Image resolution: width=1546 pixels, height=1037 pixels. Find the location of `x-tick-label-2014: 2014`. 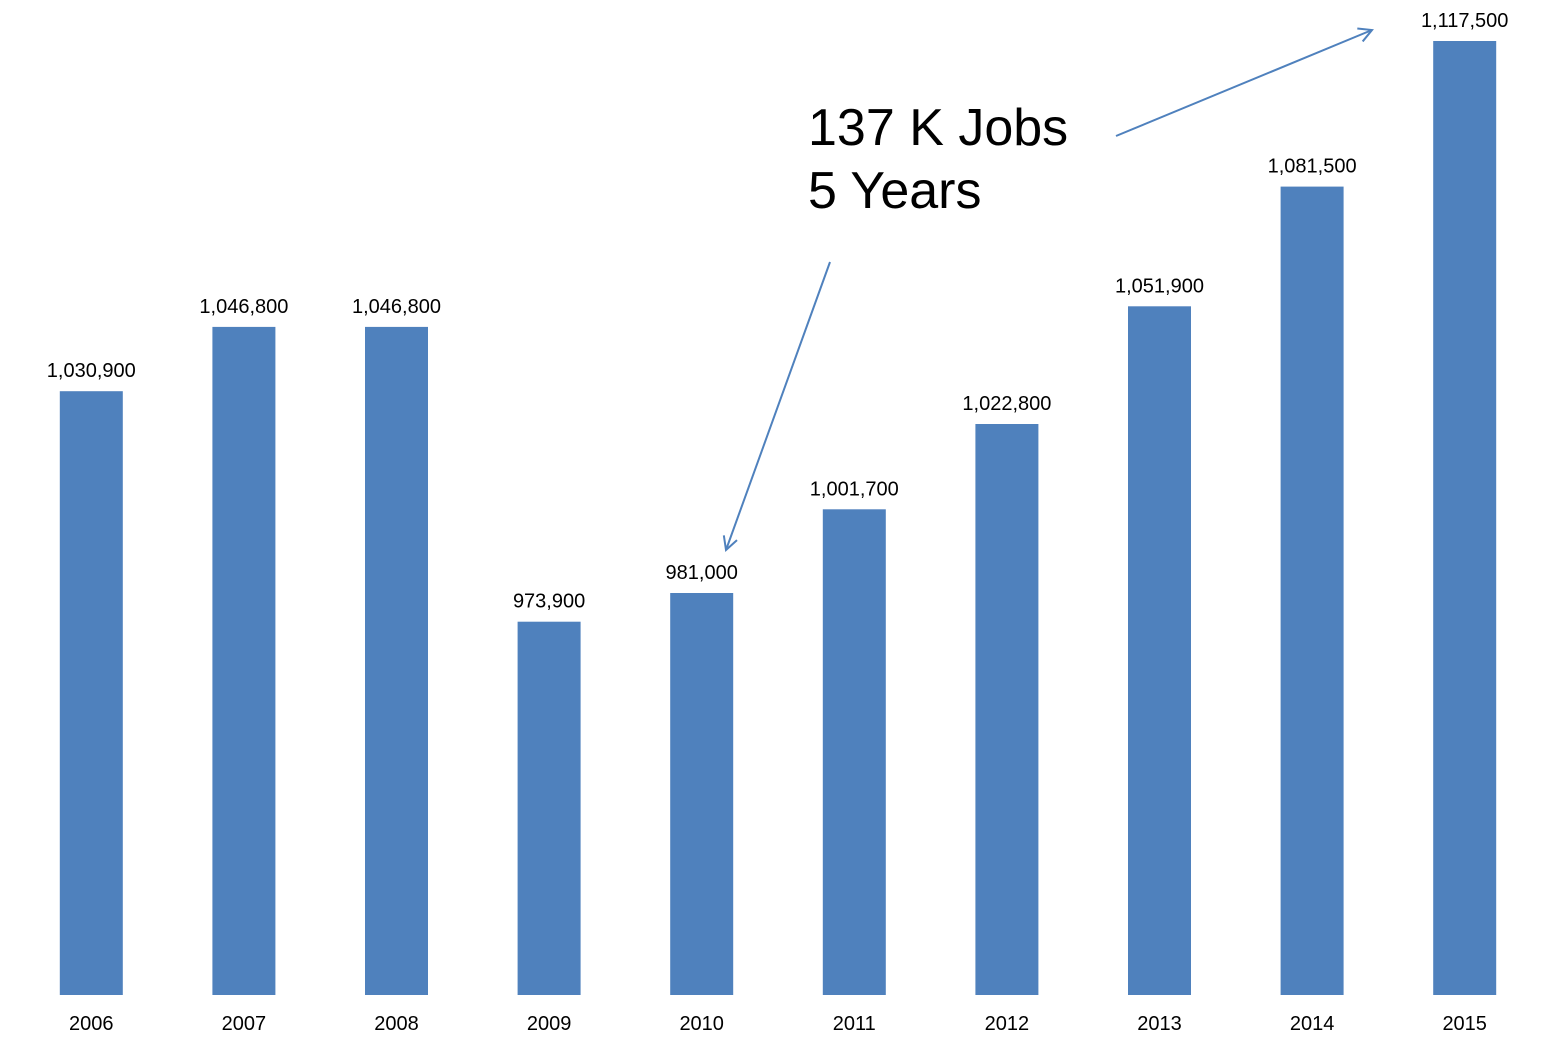

x-tick-label-2014: 2014 is located at coordinates (1312, 1024).